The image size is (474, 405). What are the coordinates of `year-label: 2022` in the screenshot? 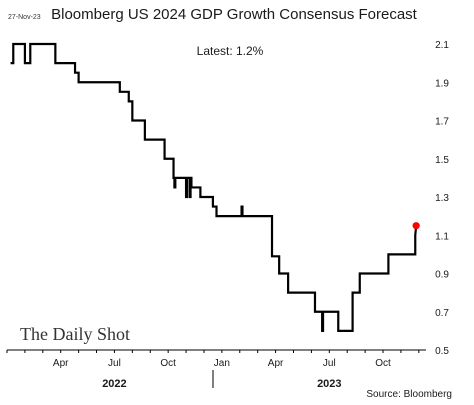 It's located at (114, 384).